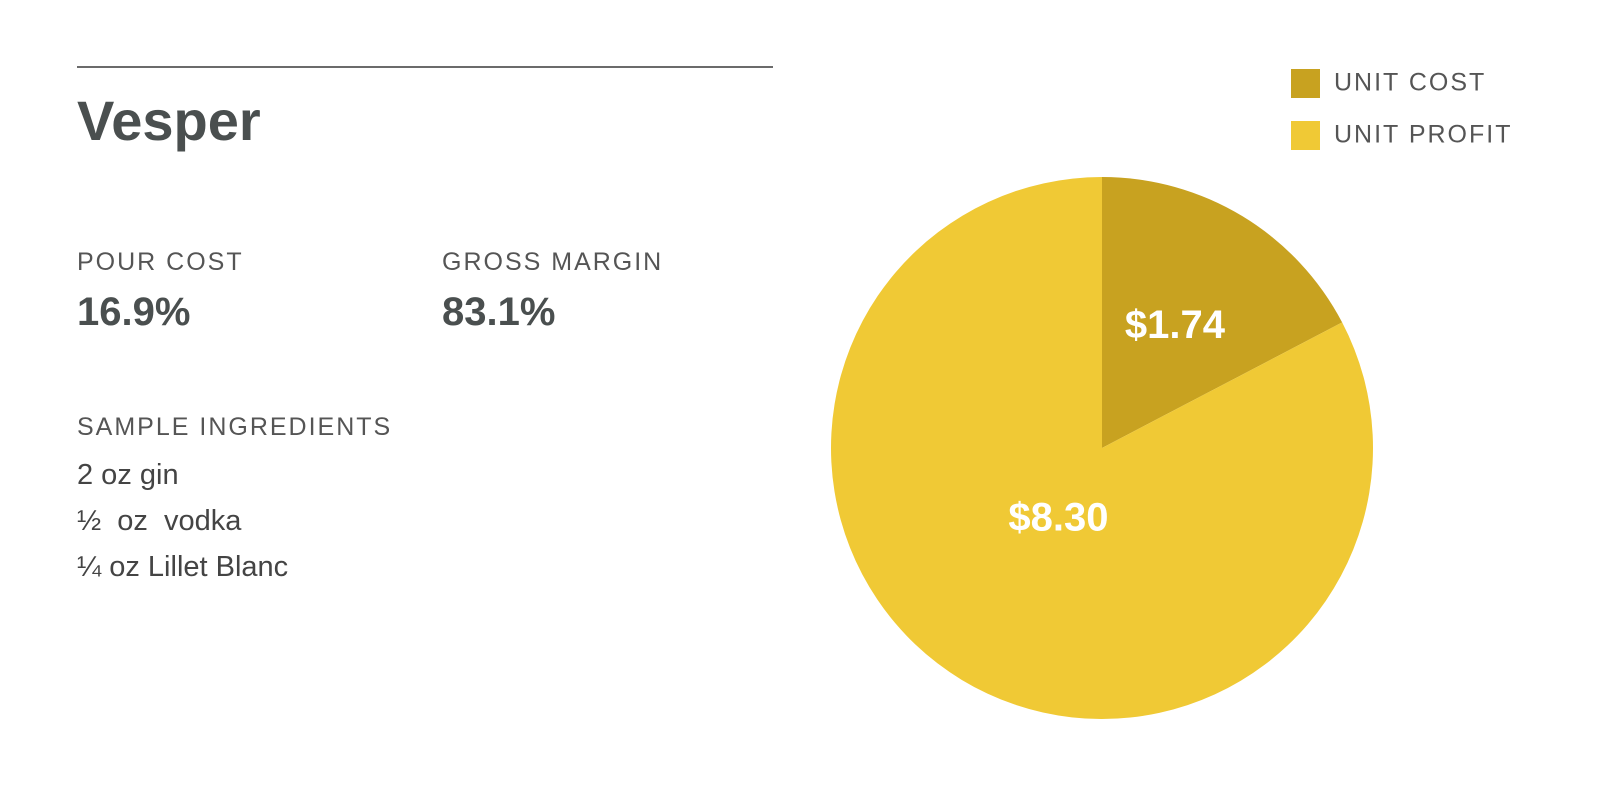 Image resolution: width=1600 pixels, height=798 pixels. Describe the element at coordinates (169, 120) in the screenshot. I see `title: Vesper` at that location.